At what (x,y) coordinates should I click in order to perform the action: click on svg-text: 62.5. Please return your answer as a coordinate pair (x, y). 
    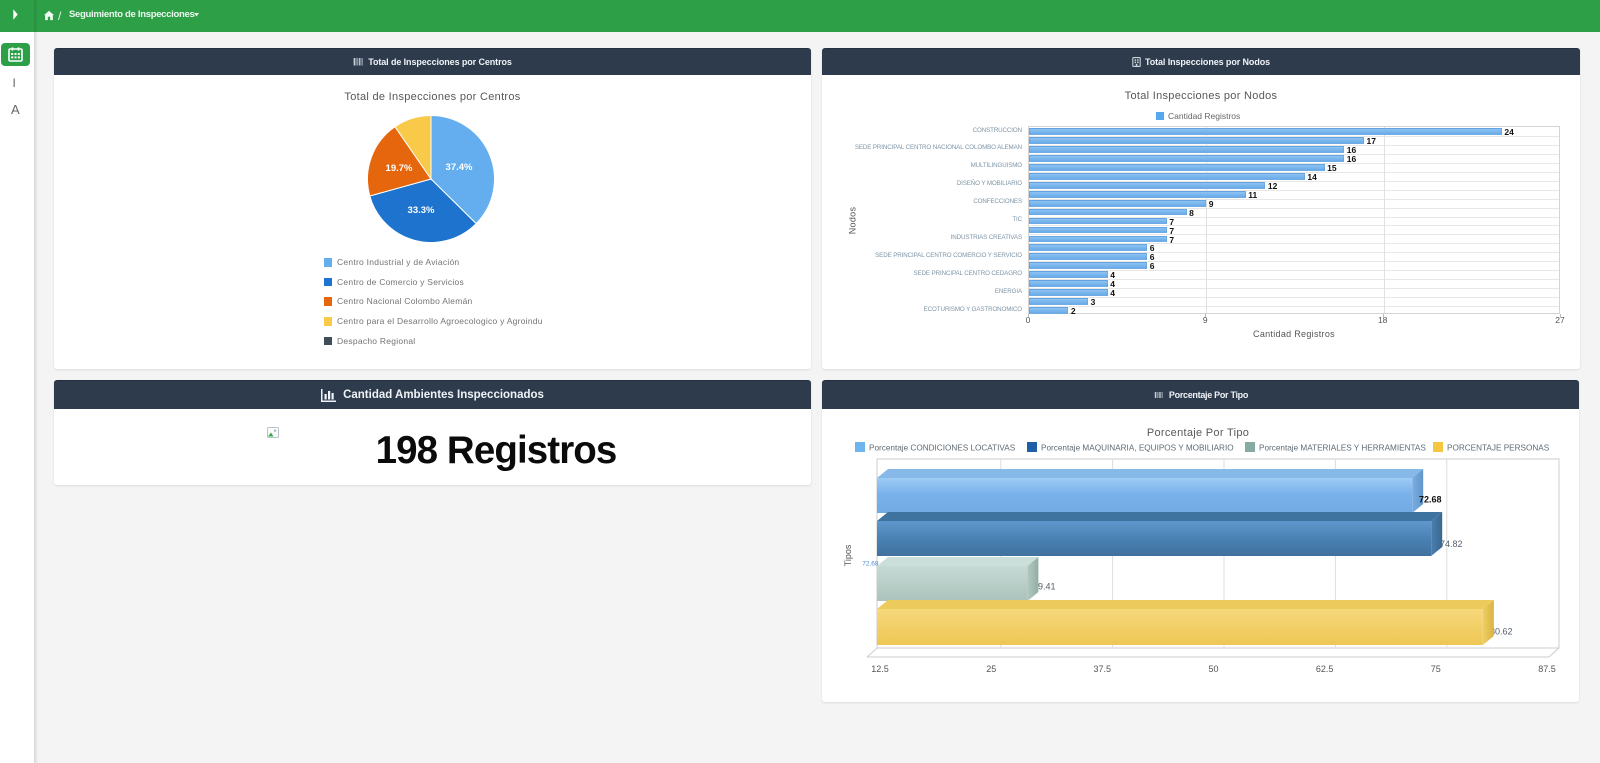
    Looking at the image, I should click on (1325, 669).